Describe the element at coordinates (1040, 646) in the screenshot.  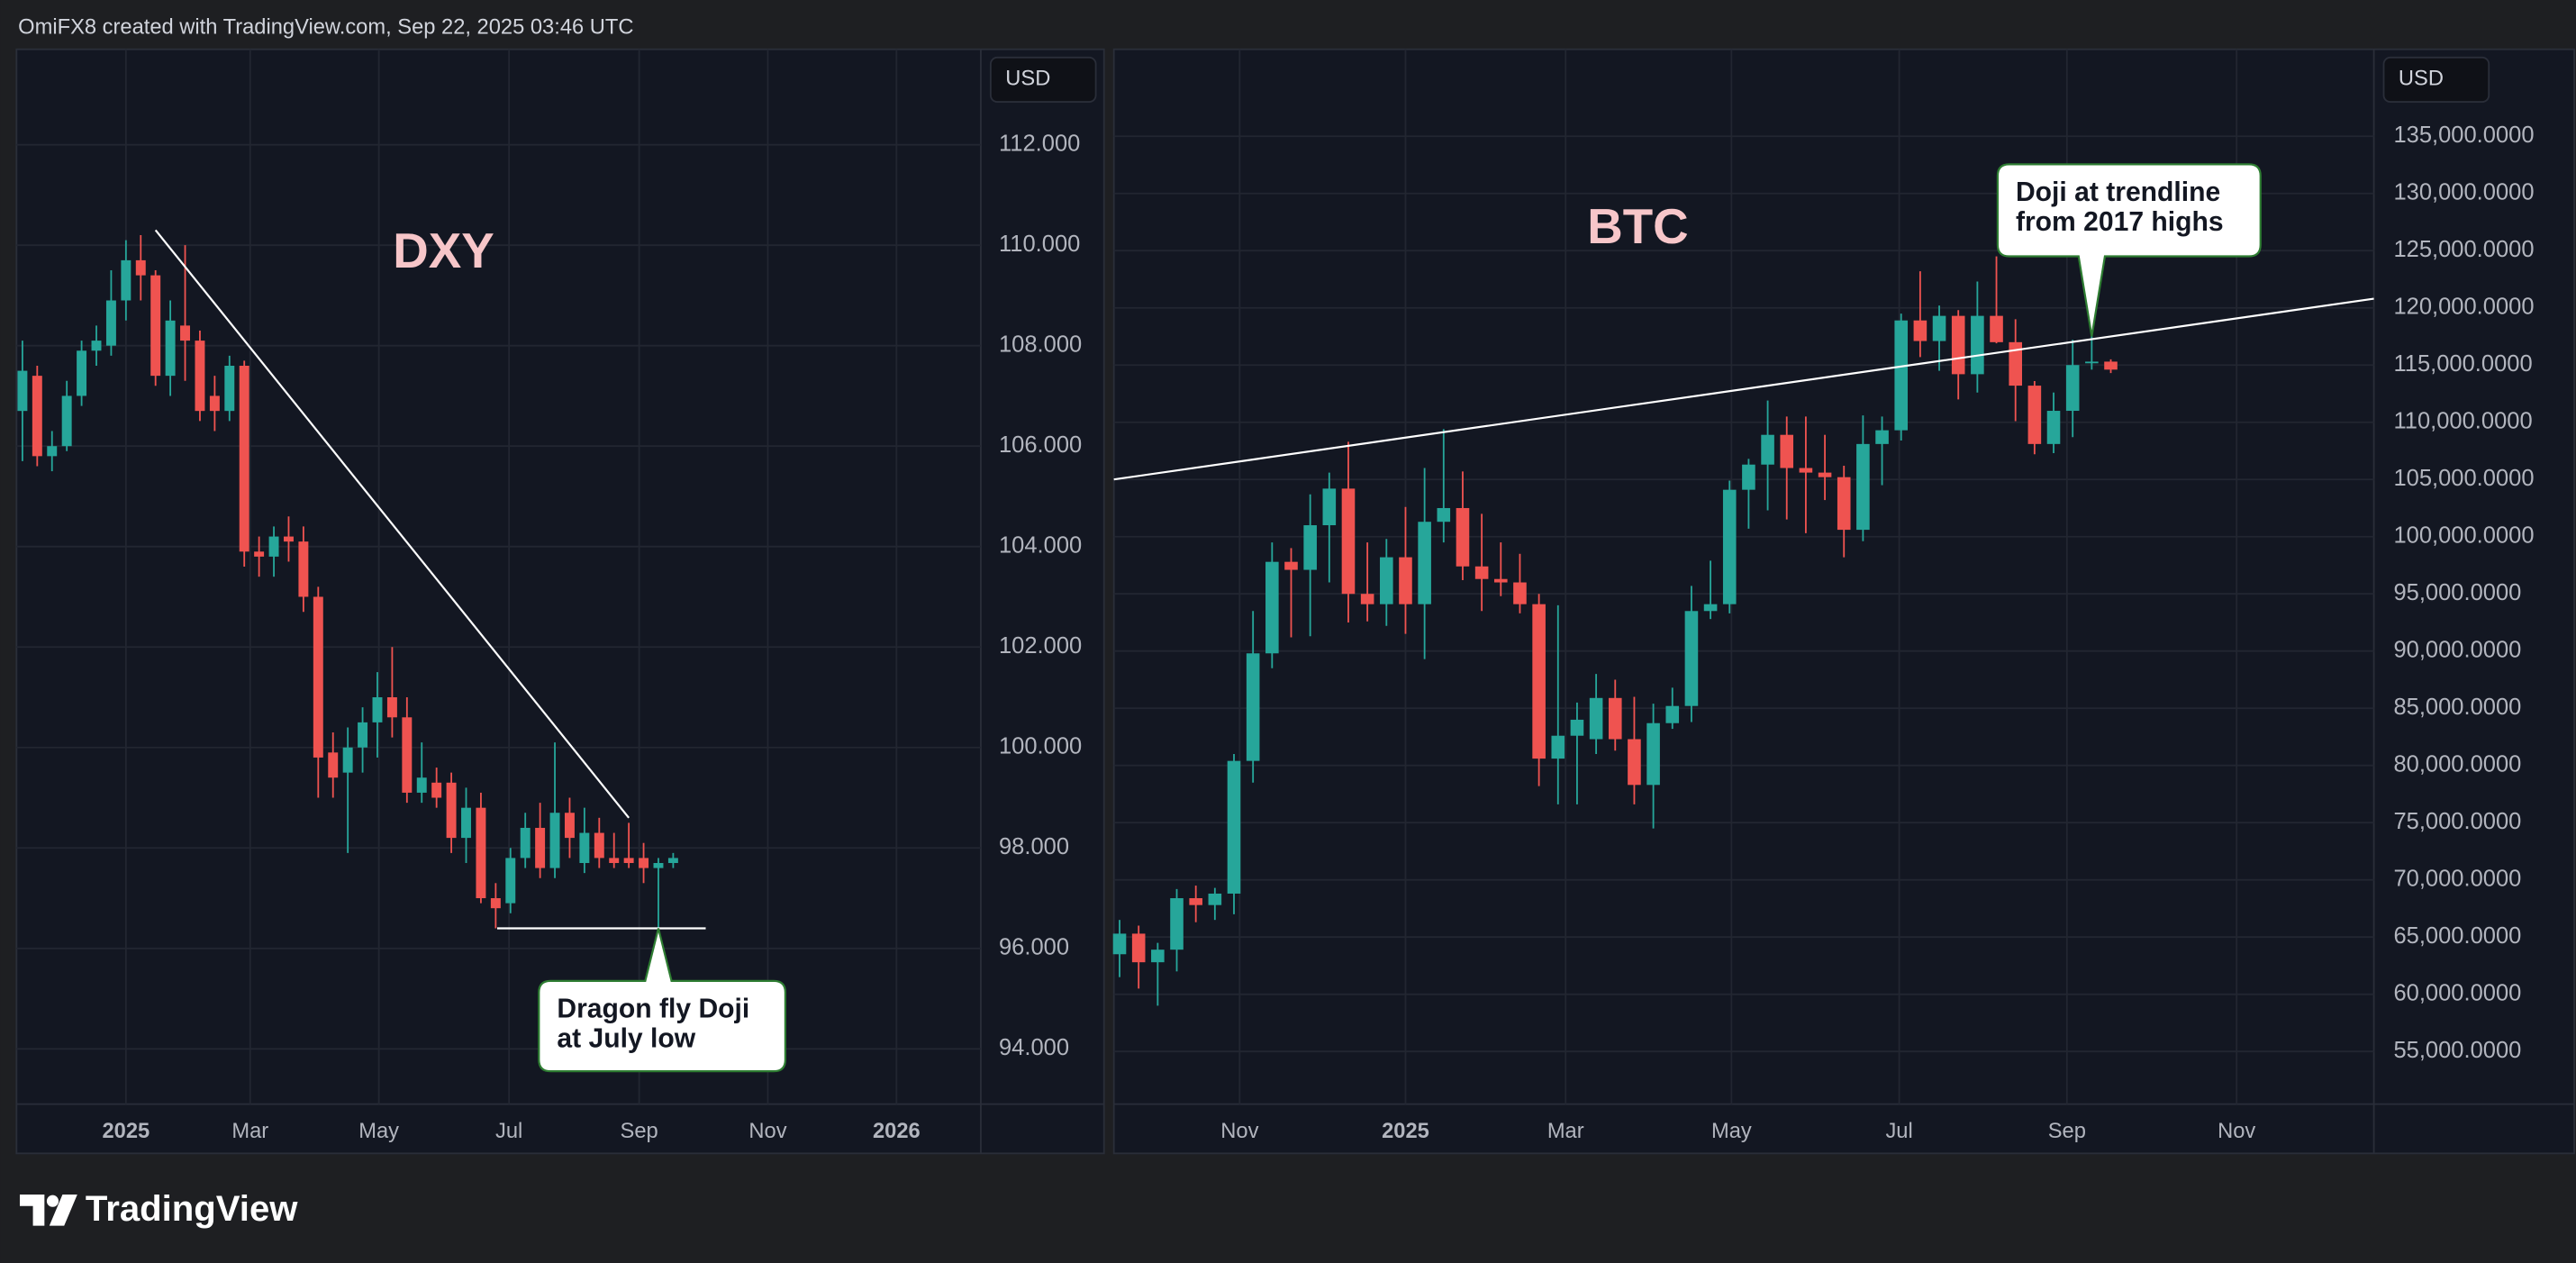
I see `y-tick-label: 102.000` at that location.